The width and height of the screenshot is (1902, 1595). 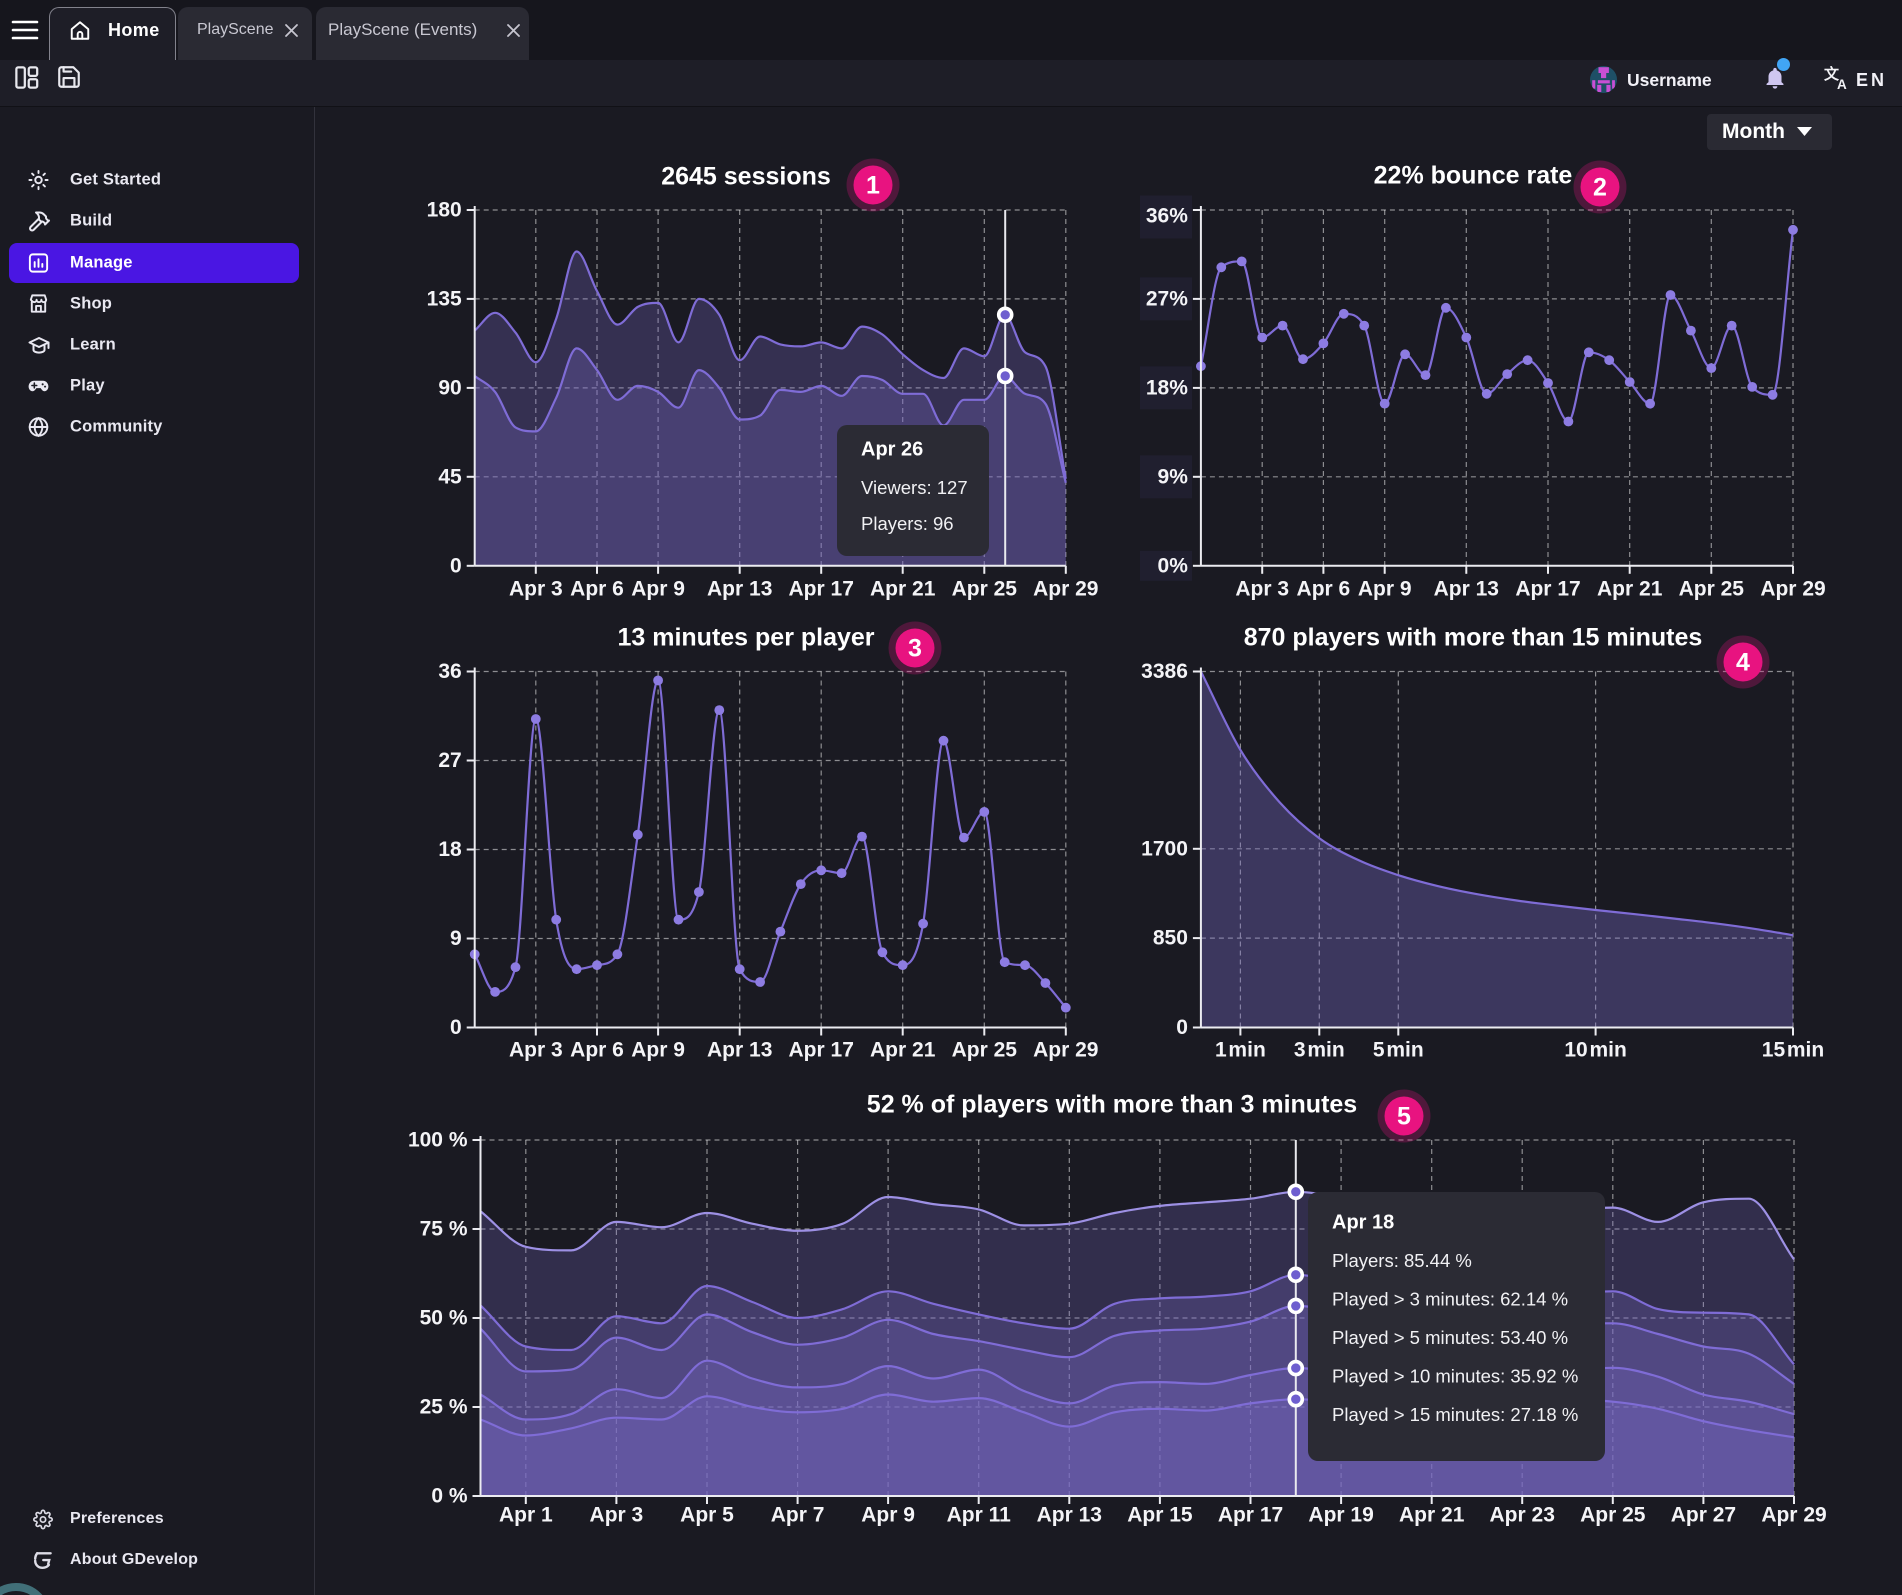 I want to click on svg-text: Players: 85.44 %, so click(x=1402, y=1260).